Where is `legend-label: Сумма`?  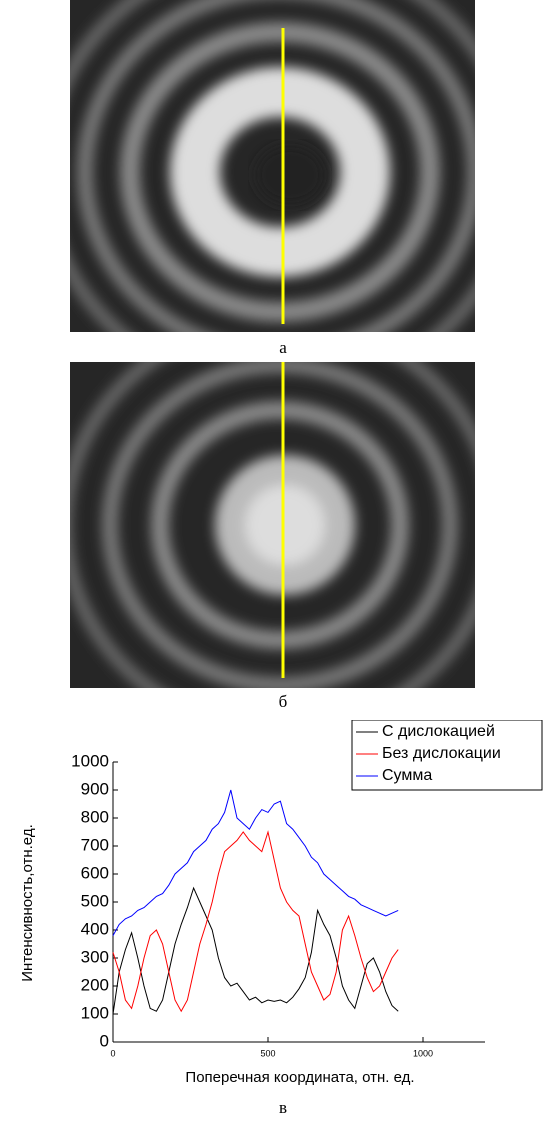 legend-label: Сумма is located at coordinates (407, 775).